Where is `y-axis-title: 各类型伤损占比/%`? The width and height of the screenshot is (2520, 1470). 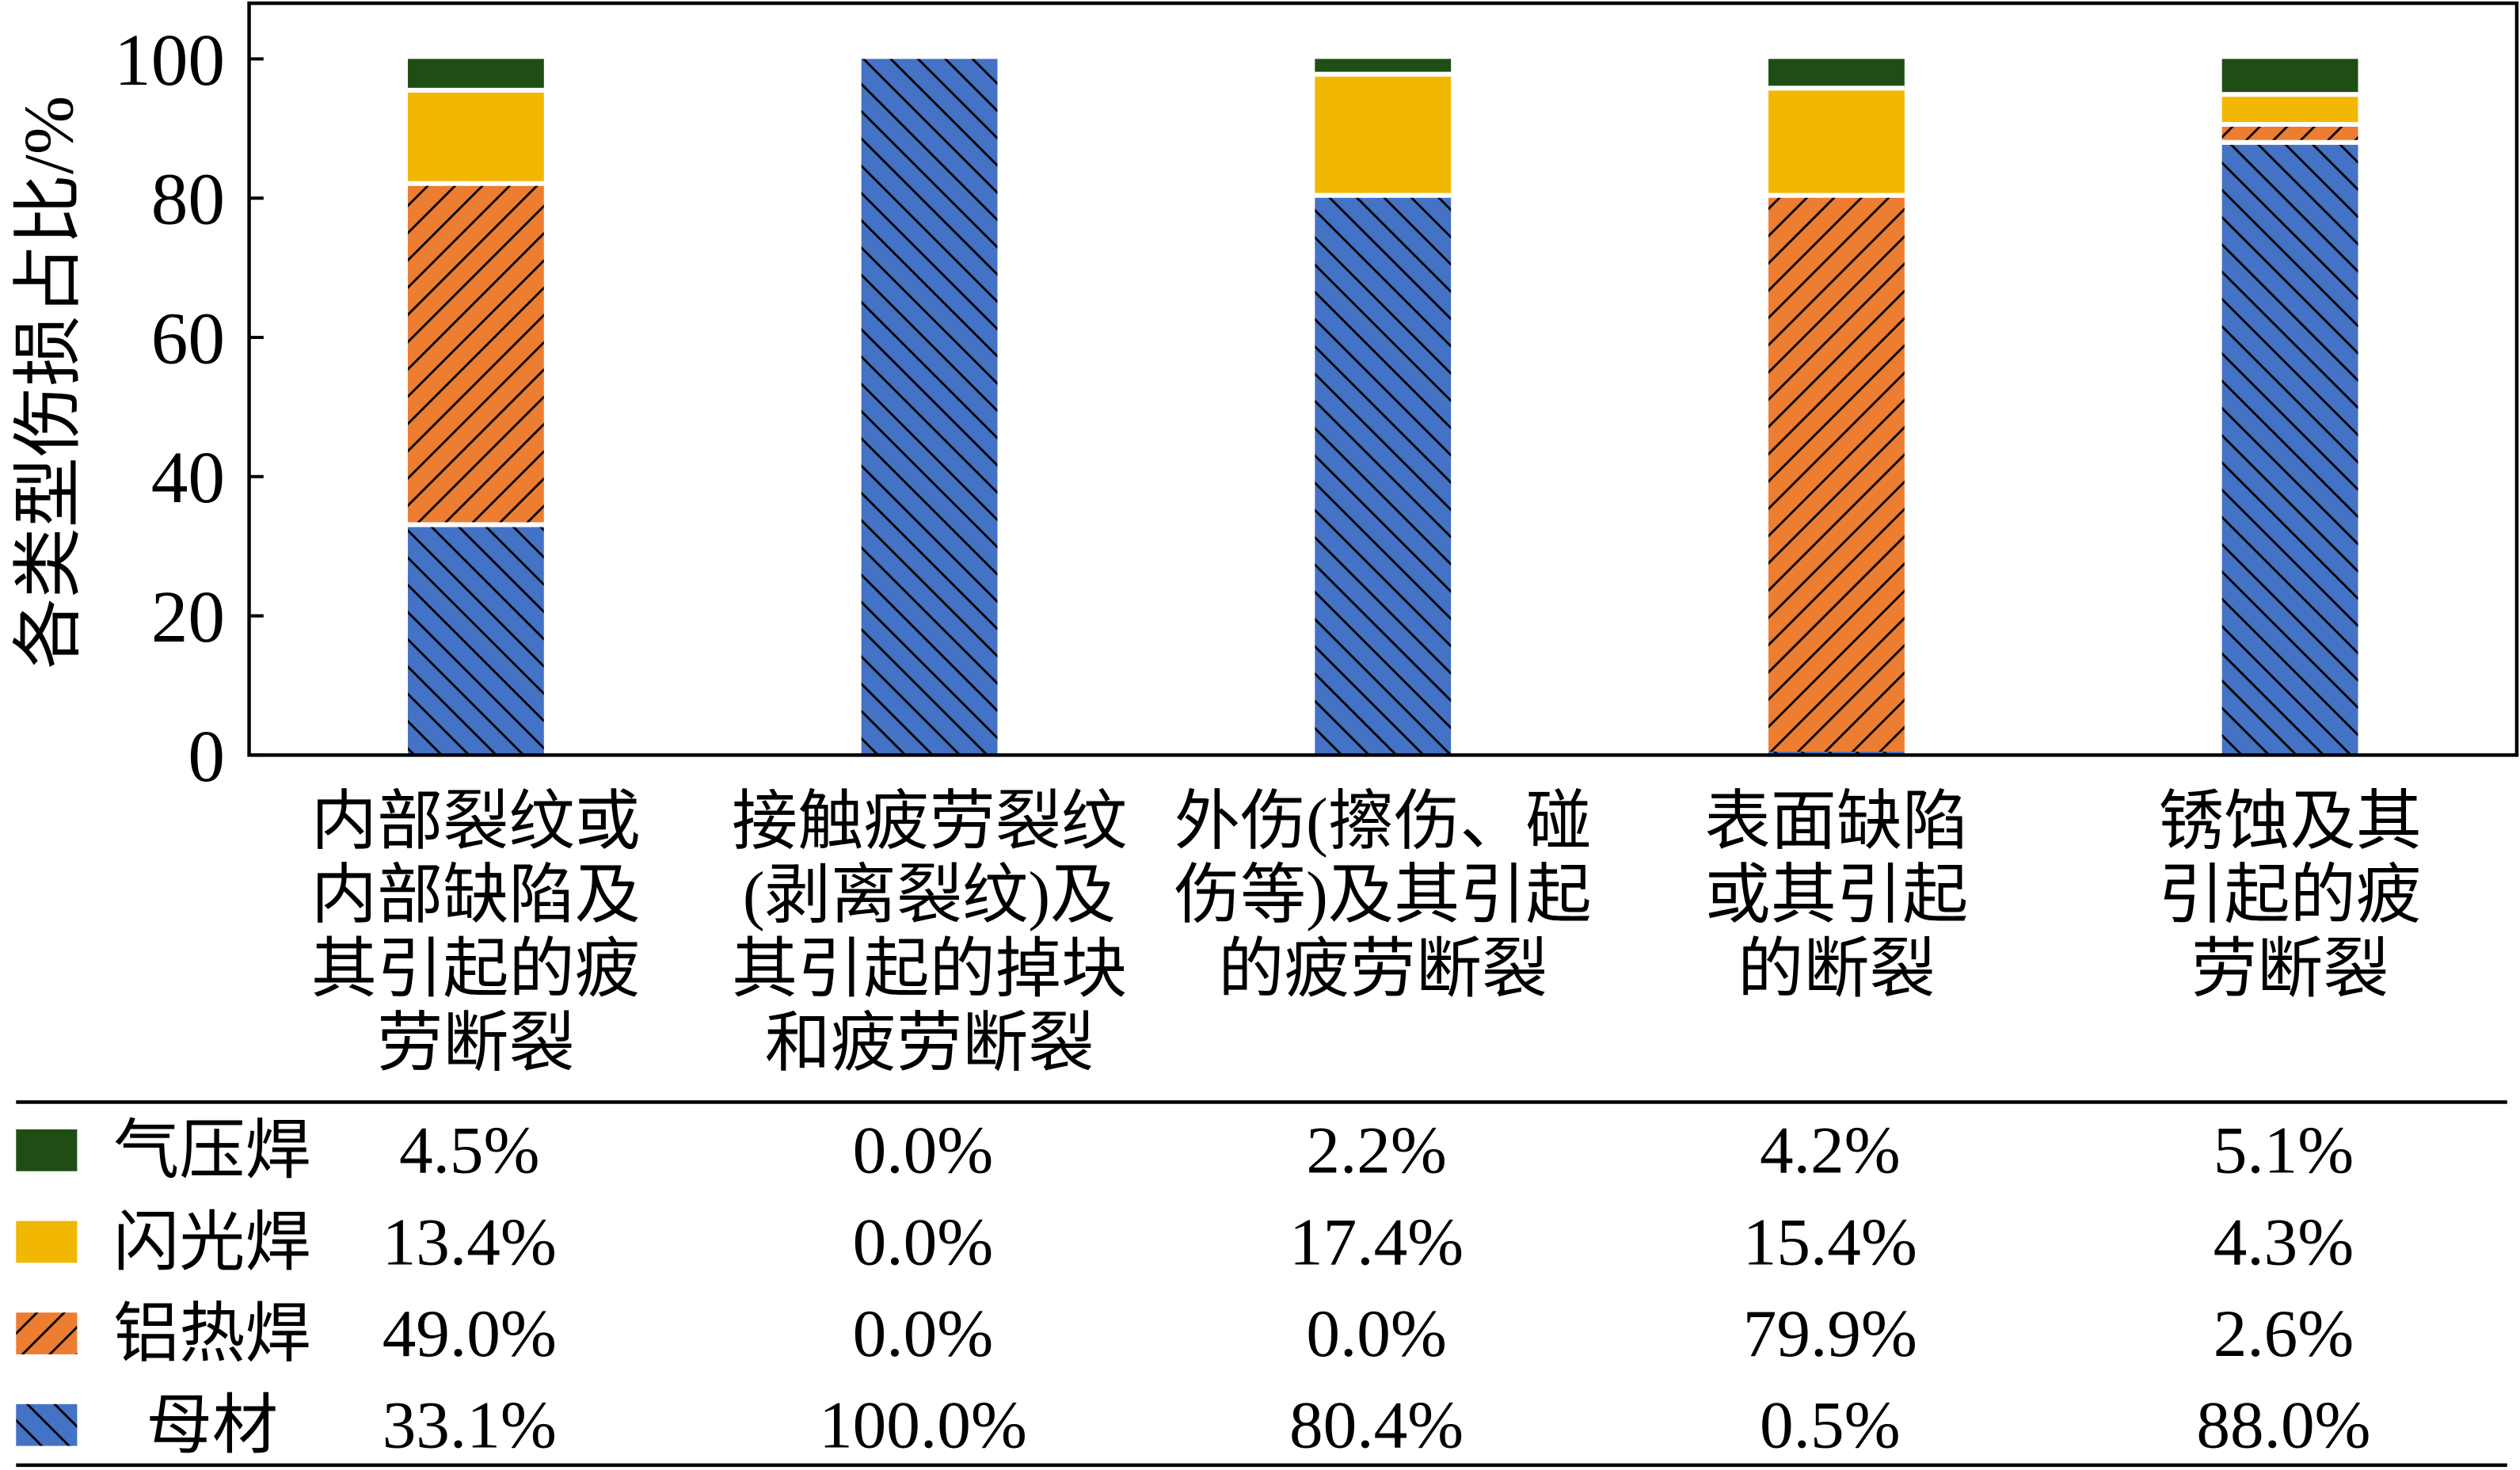 y-axis-title: 各类型伤损占比/% is located at coordinates (49, 382).